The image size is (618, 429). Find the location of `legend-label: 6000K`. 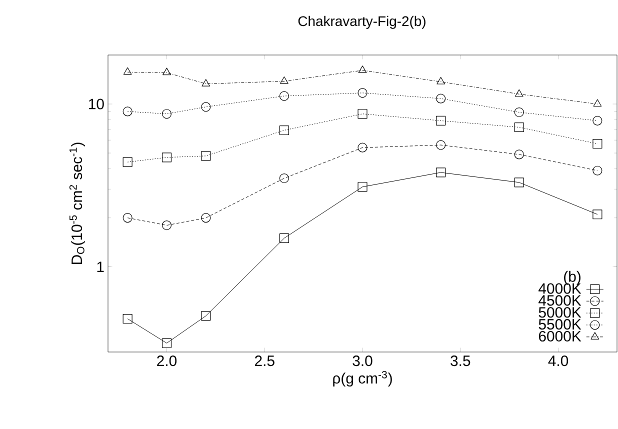

legend-label: 6000K is located at coordinates (560, 336).